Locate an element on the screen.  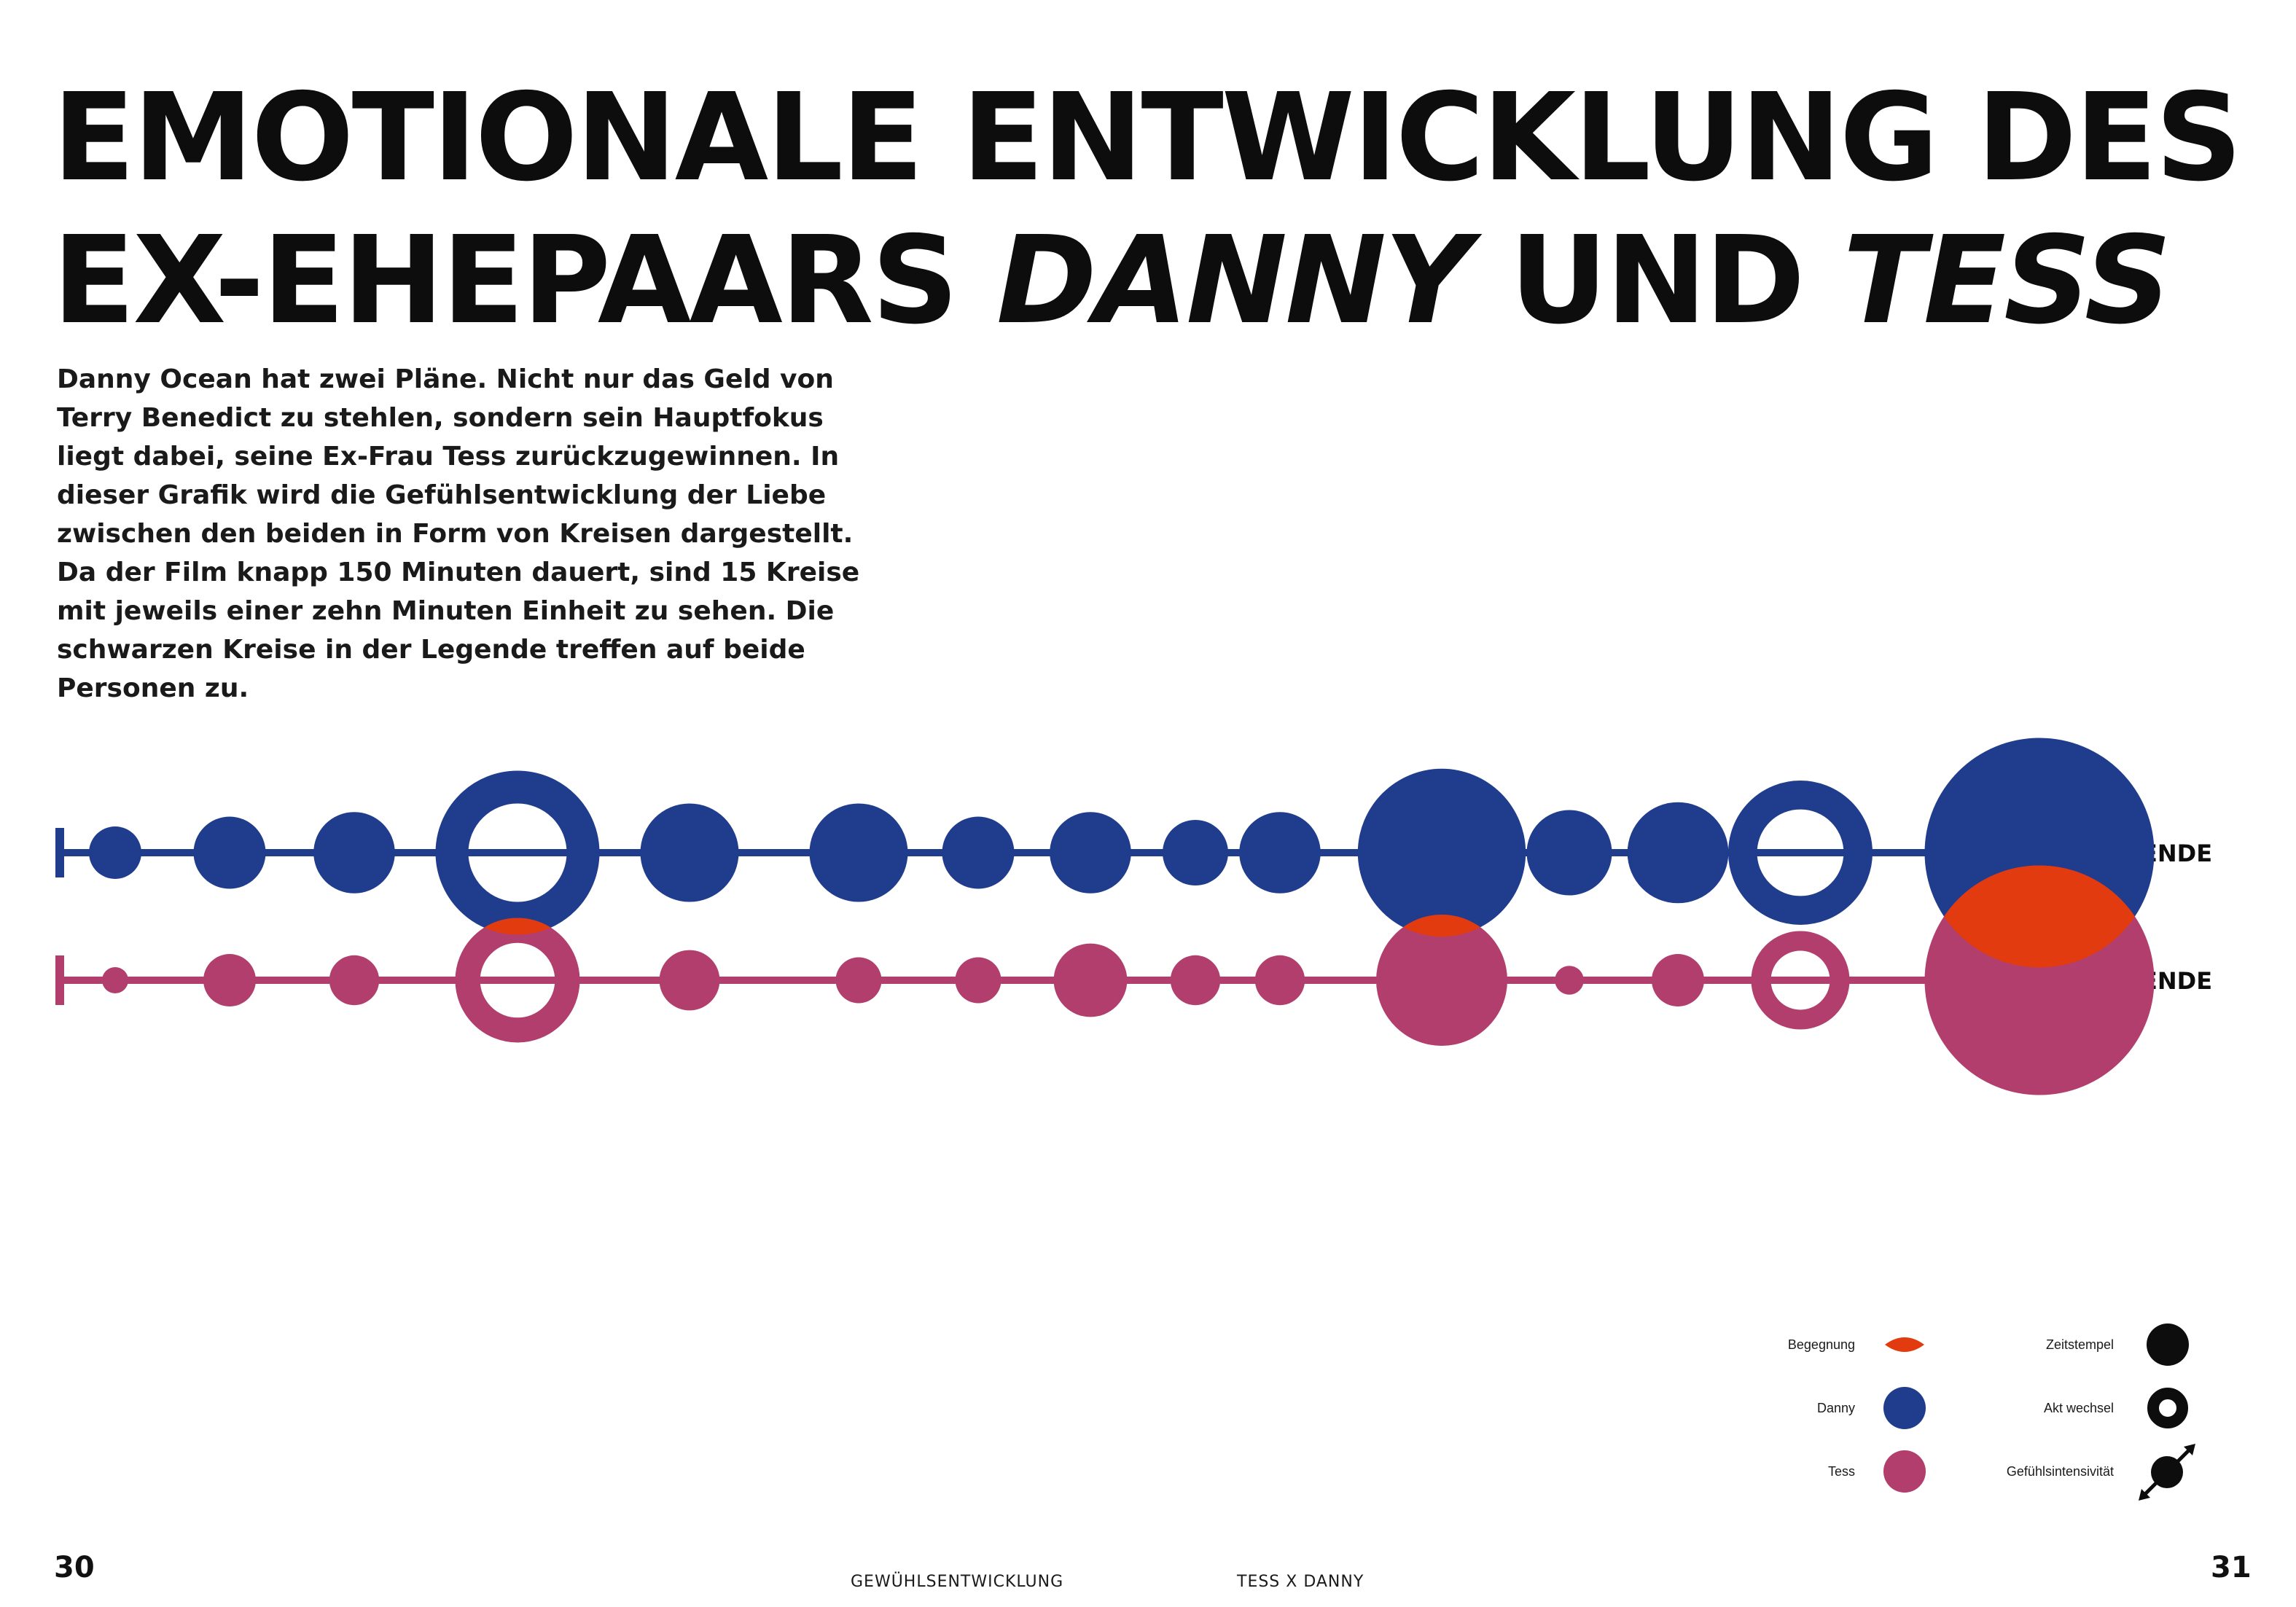
legend-tess-icon is located at coordinates (1905, 1471).